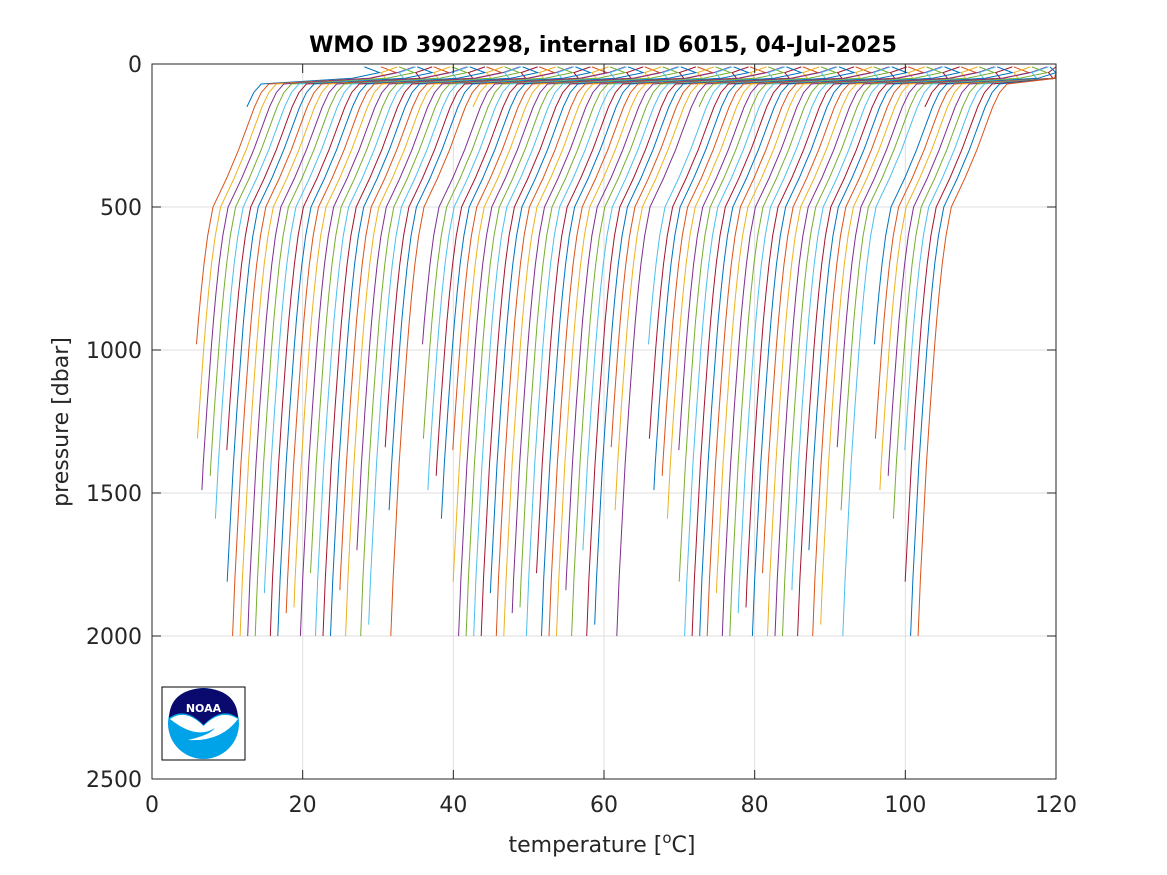 This screenshot has width=1167, height=875. I want to click on x-tick-labels: 0 20 40 60 80 100 120, so click(611, 805).